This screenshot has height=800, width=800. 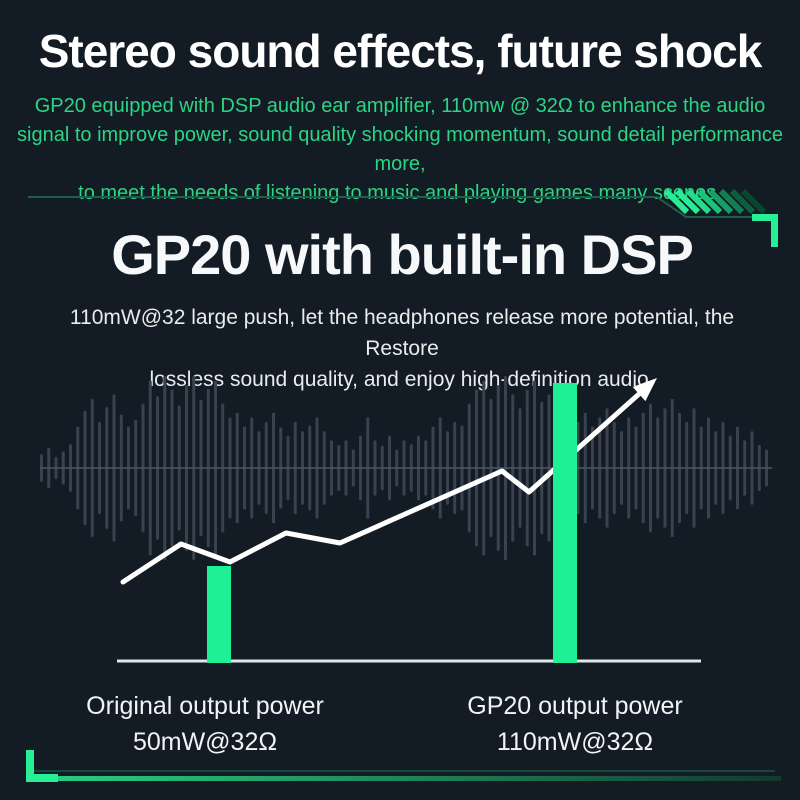 I want to click on category-label: GP20 output power, so click(x=575, y=706).